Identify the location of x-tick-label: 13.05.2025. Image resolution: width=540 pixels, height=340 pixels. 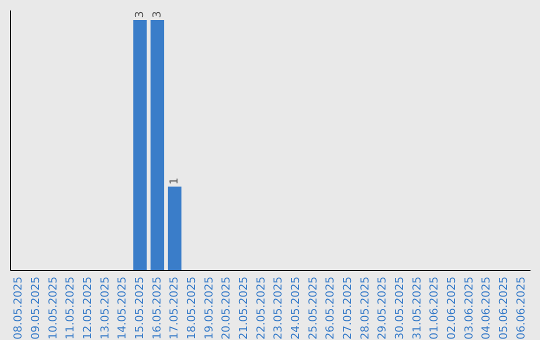
(105, 308).